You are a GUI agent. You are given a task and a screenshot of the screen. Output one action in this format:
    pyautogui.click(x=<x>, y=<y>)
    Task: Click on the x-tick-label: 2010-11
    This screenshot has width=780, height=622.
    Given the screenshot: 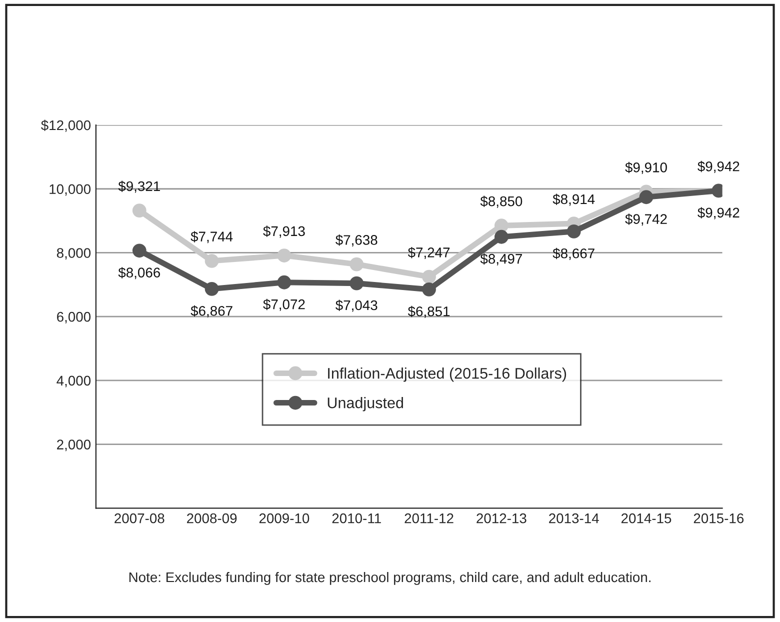 What is the action you would take?
    pyautogui.click(x=356, y=518)
    